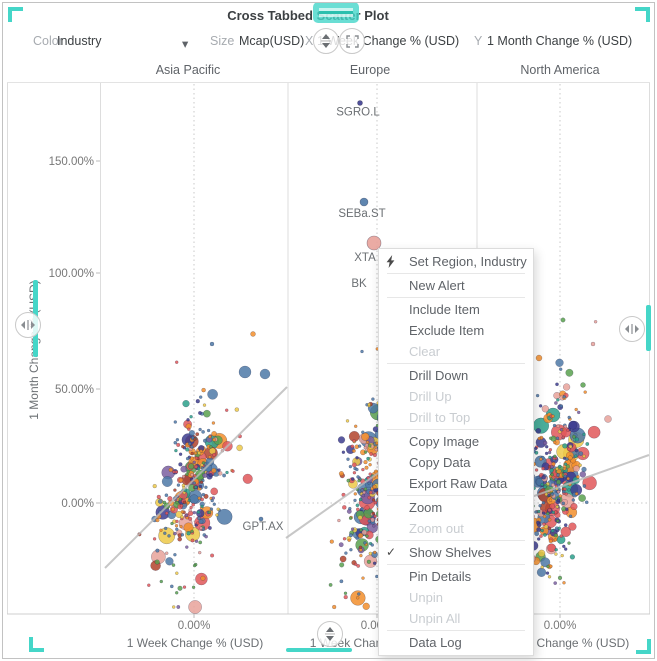 Image resolution: width=657 pixels, height=661 pixels. I want to click on drag-handle-line, so click(336, 12).